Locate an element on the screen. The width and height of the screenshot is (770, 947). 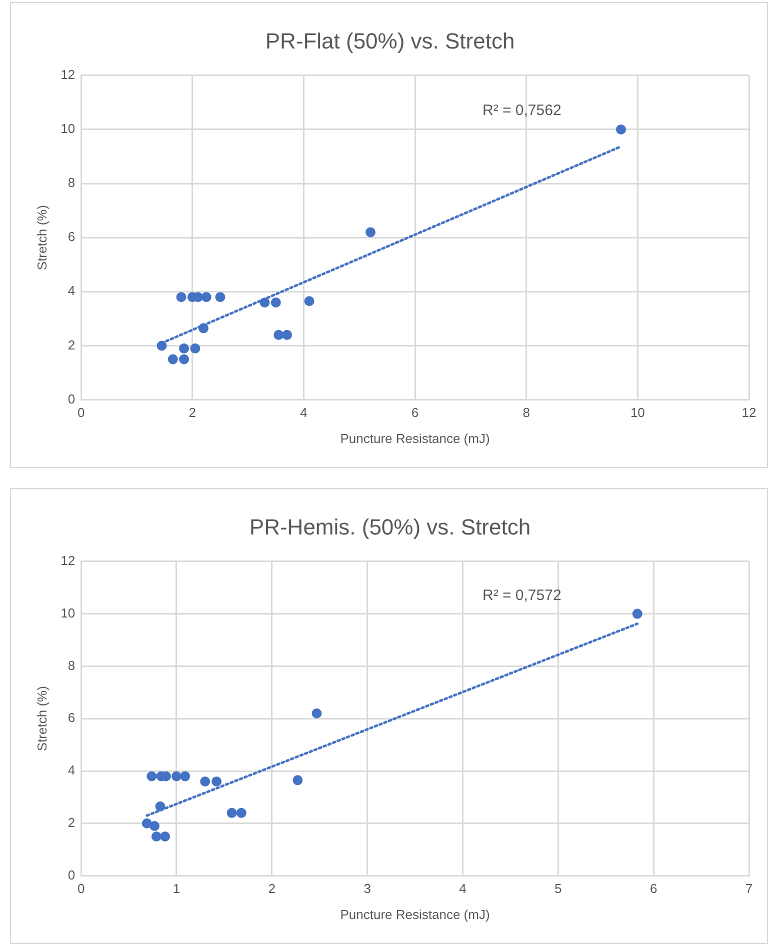
annotation: R² = 0,7572 is located at coordinates (522, 595).